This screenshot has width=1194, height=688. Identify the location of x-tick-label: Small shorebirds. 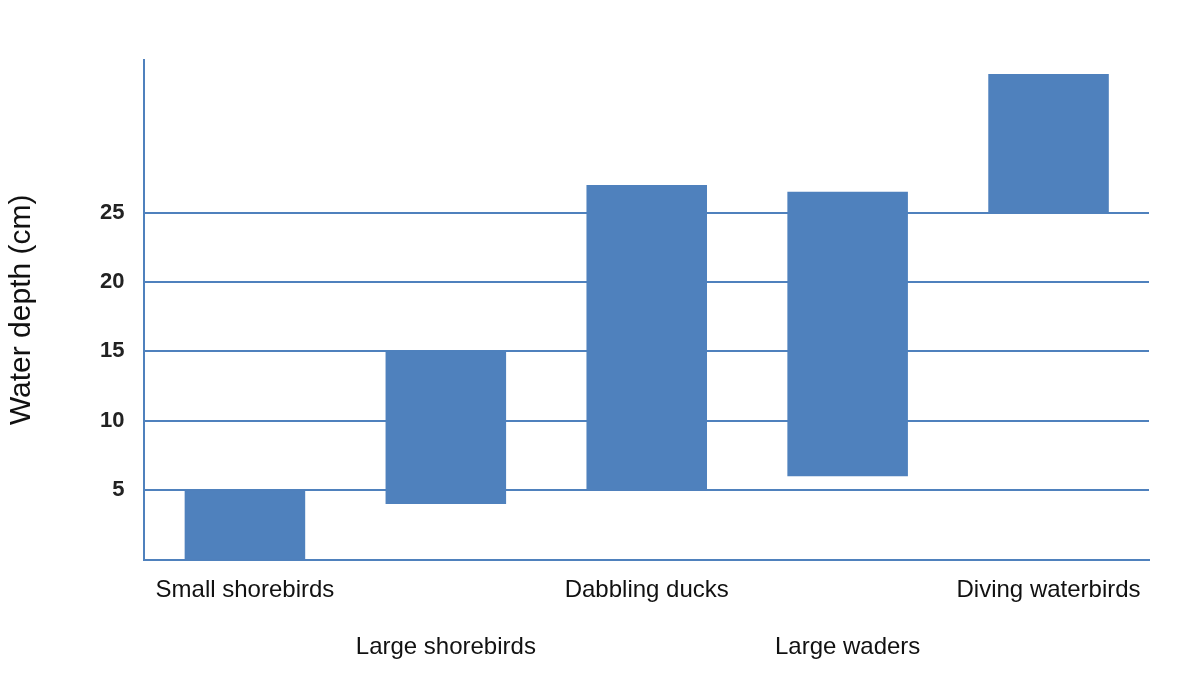
(245, 588).